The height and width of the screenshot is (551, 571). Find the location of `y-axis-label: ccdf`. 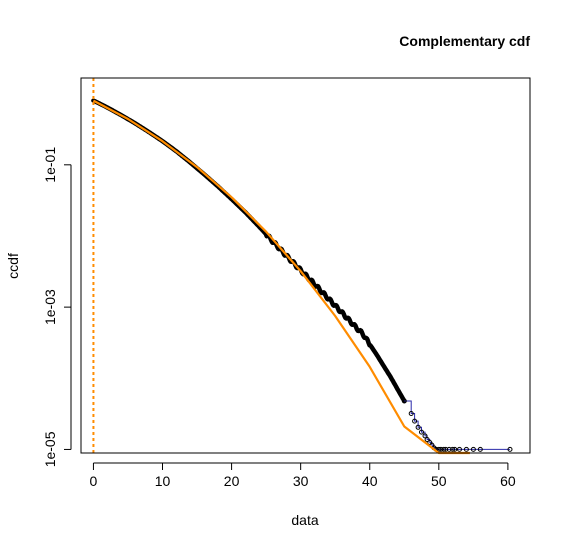

y-axis-label: ccdf is located at coordinates (13, 266).